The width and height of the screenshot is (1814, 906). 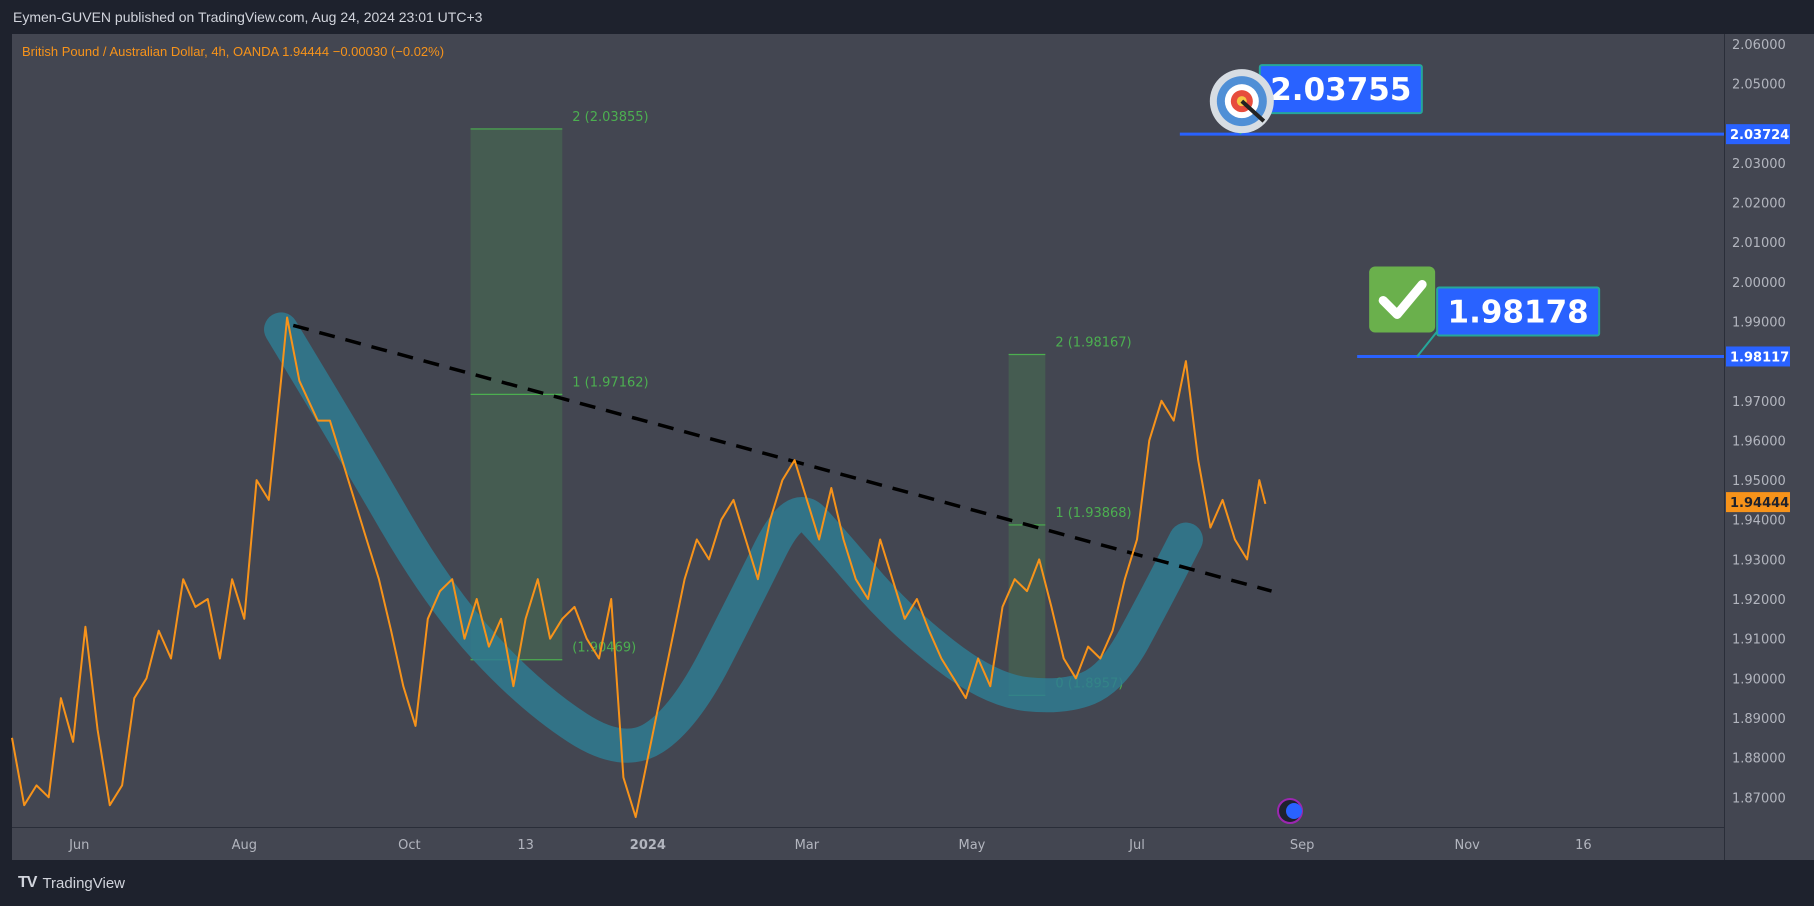 I want to click on tradingview-logo-icon: TV, so click(x=27, y=882).